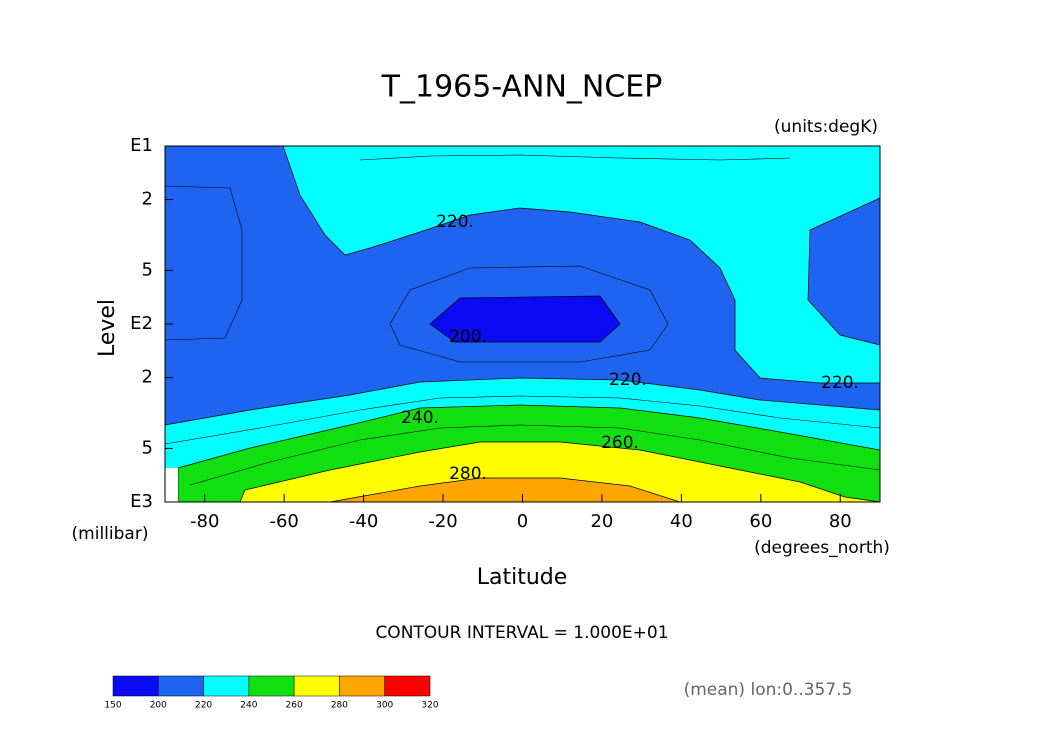 This screenshot has width=1044, height=743. Describe the element at coordinates (112, 706) in the screenshot. I see `colorbar-label: 150` at that location.